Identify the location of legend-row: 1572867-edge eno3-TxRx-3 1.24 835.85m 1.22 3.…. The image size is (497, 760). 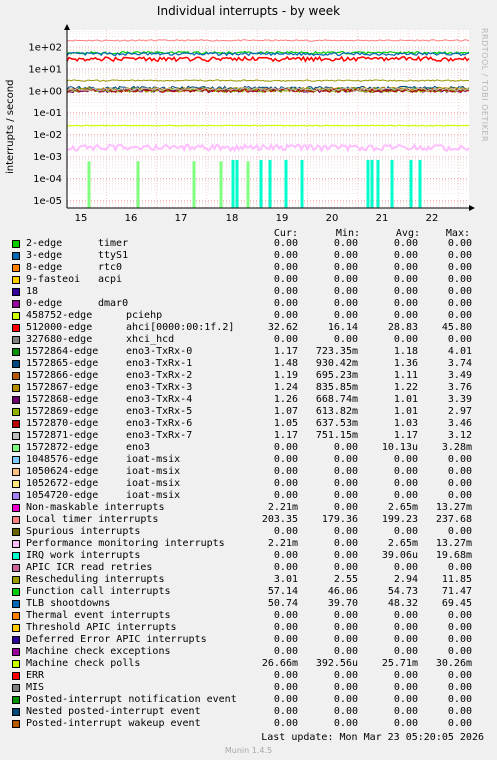
(252, 388).